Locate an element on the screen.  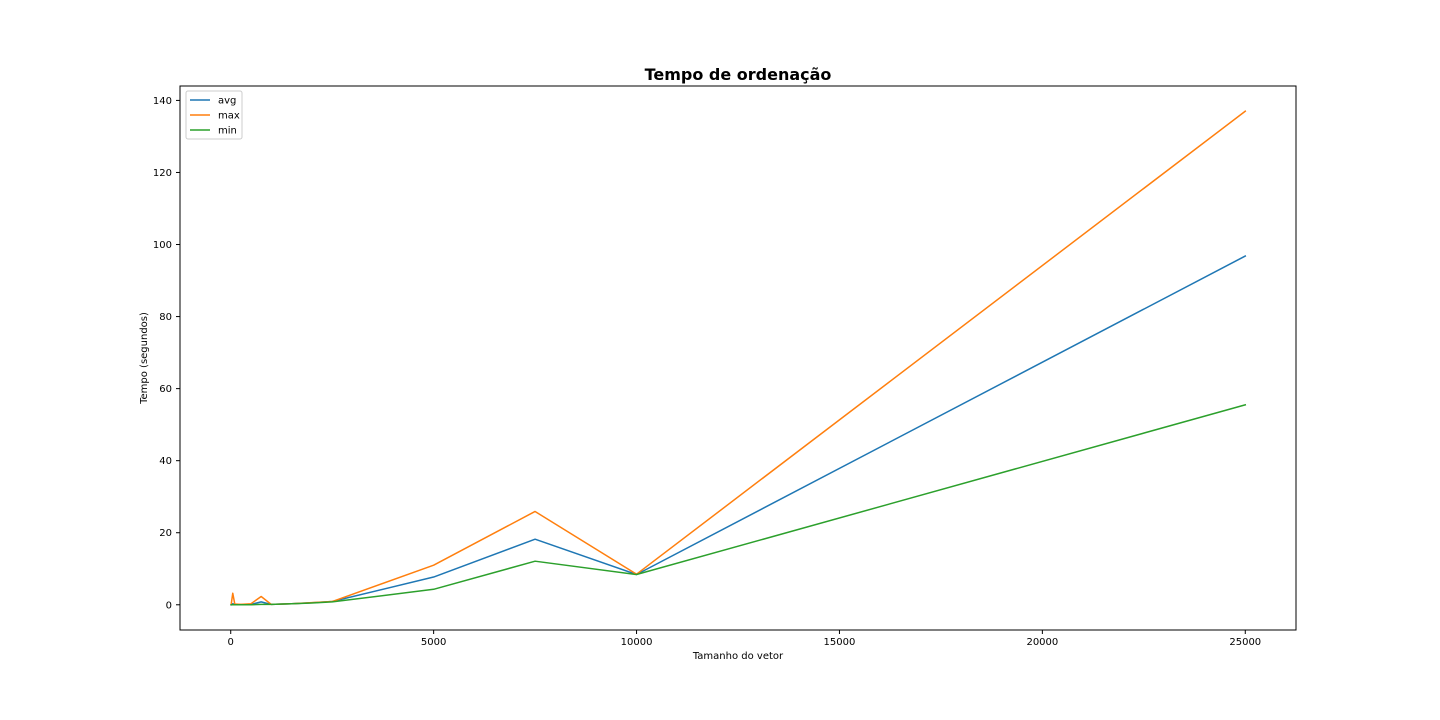
legend-label-avg: avg is located at coordinates (227, 101).